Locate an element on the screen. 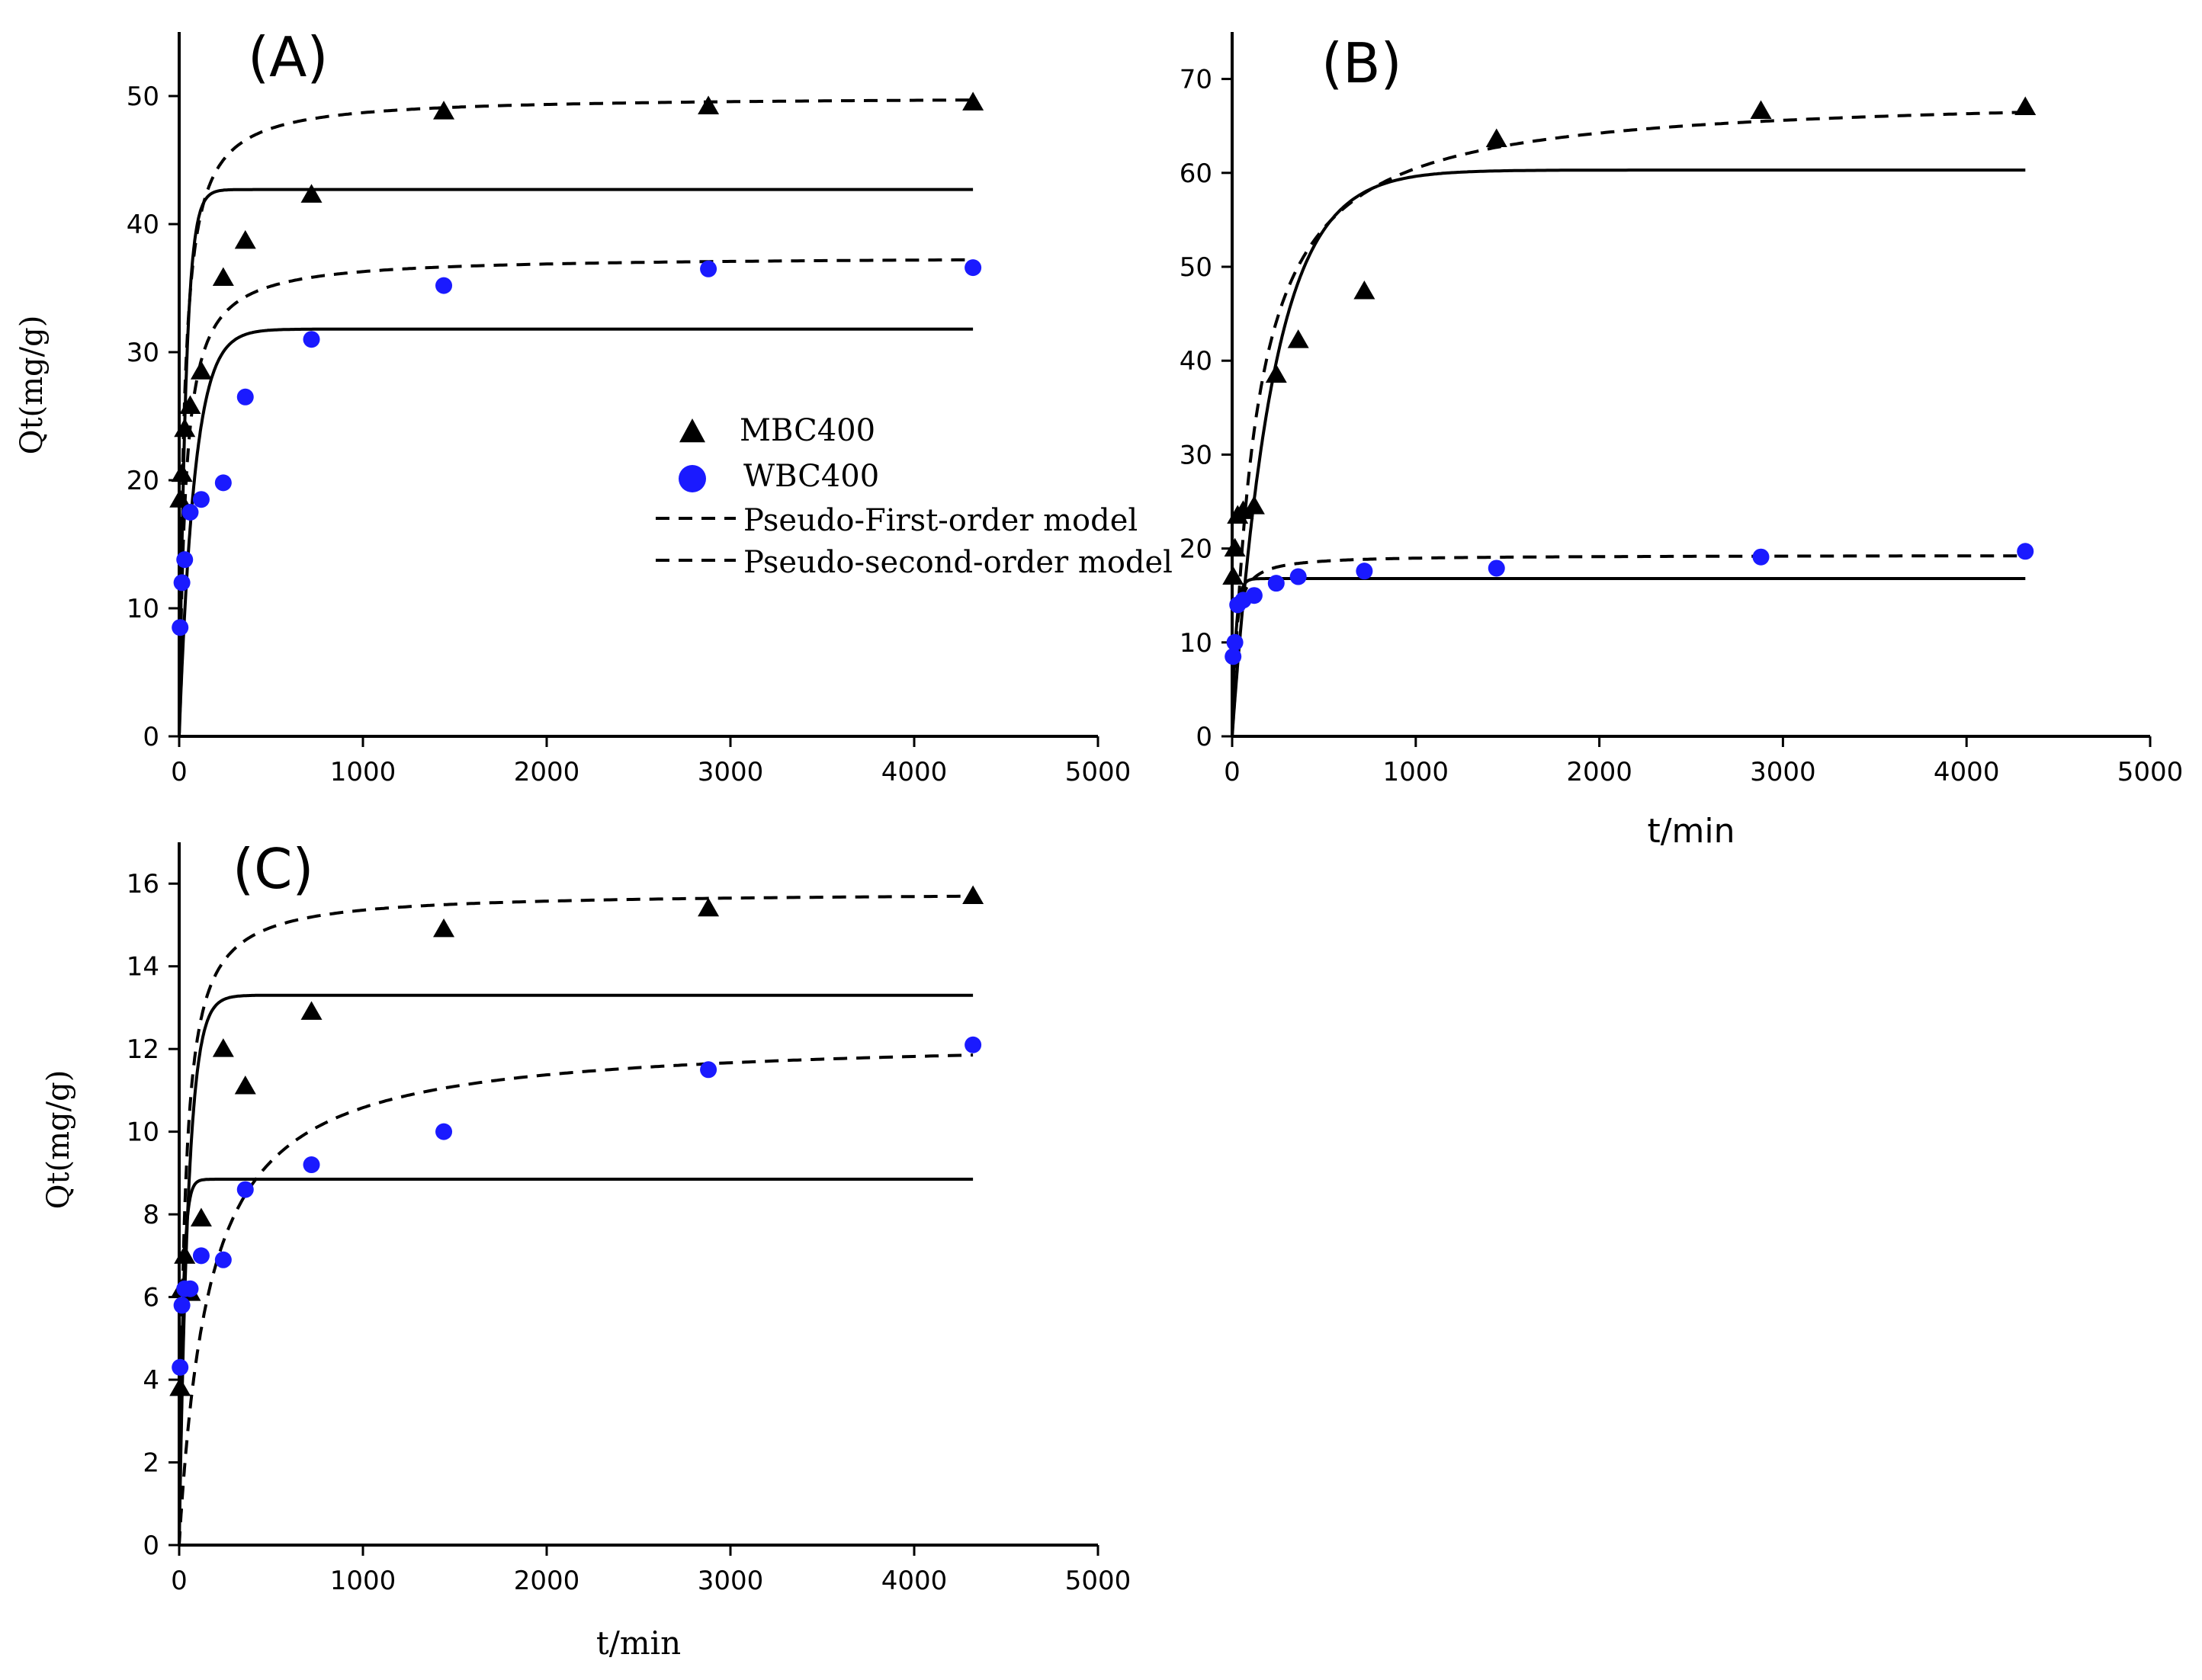 This screenshot has width=2202, height=1680. y-tick-label: 60 is located at coordinates (1196, 174).